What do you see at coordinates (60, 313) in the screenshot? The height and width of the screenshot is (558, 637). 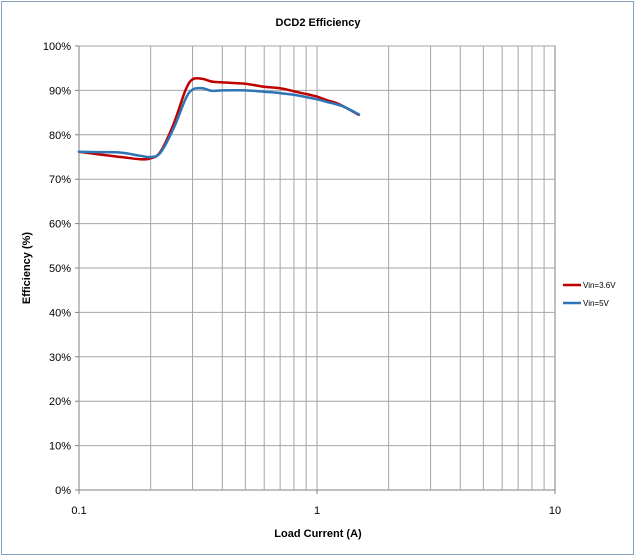 I see `y-tick-label: 40%` at bounding box center [60, 313].